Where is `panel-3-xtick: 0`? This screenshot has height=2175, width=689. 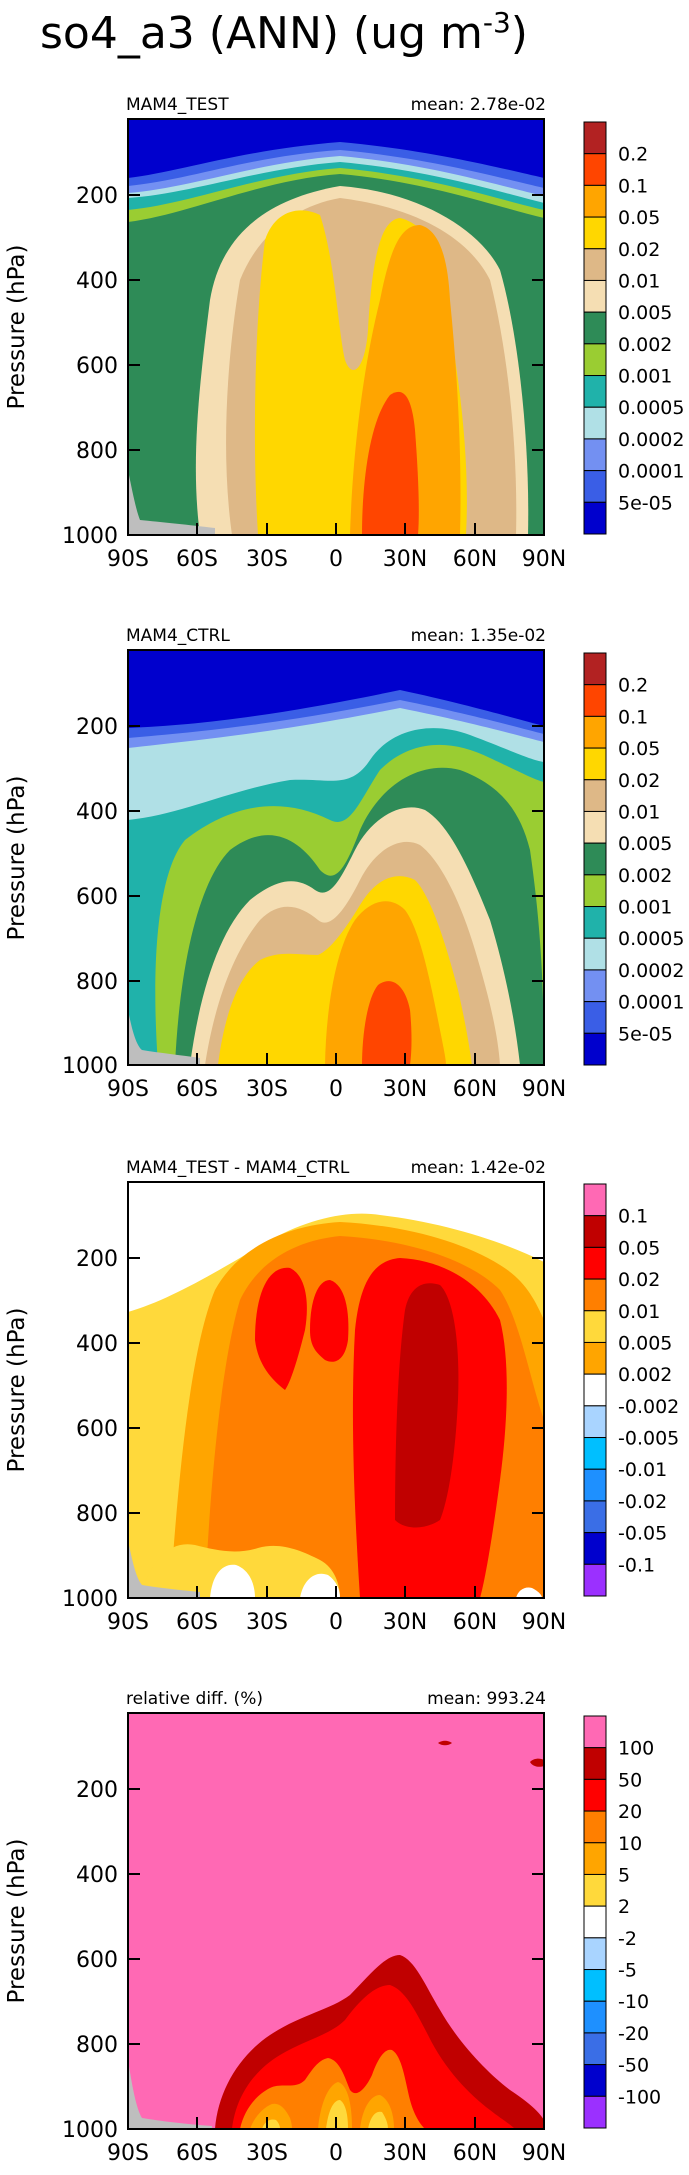 panel-3-xtick: 0 is located at coordinates (336, 1622).